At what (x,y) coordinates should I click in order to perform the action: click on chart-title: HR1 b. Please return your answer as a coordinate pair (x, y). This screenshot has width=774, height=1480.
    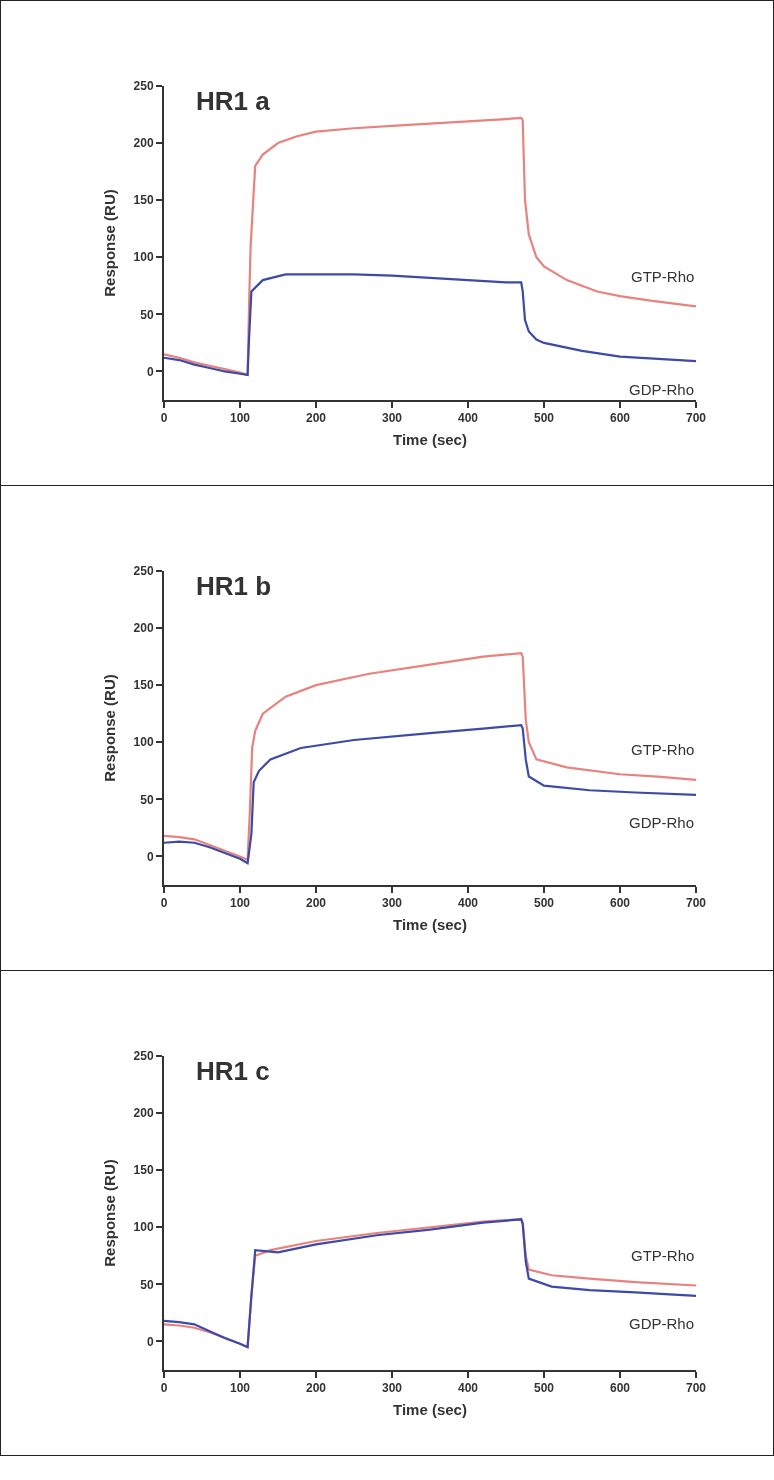
    Looking at the image, I should click on (233, 586).